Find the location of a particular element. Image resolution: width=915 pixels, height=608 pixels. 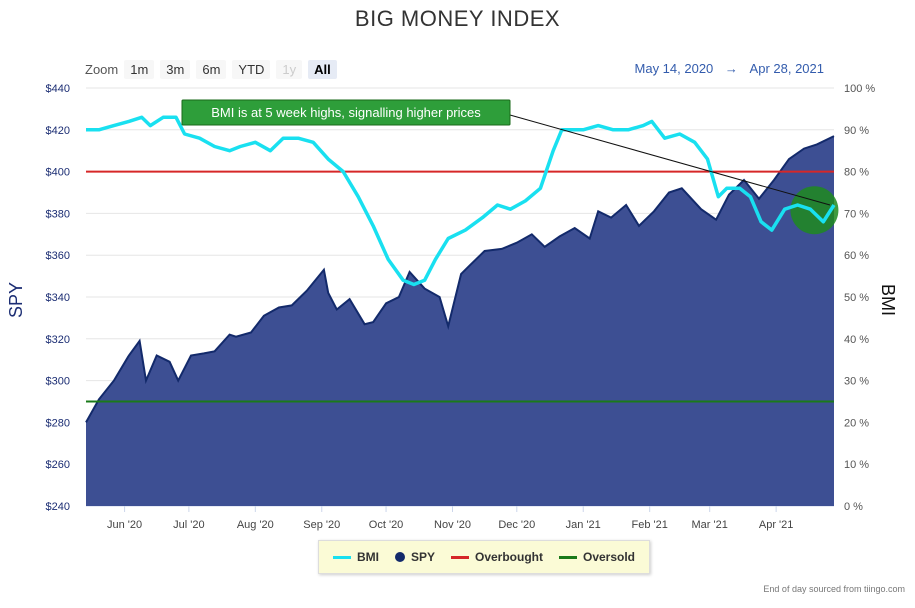

annotation-box is located at coordinates (346, 112).